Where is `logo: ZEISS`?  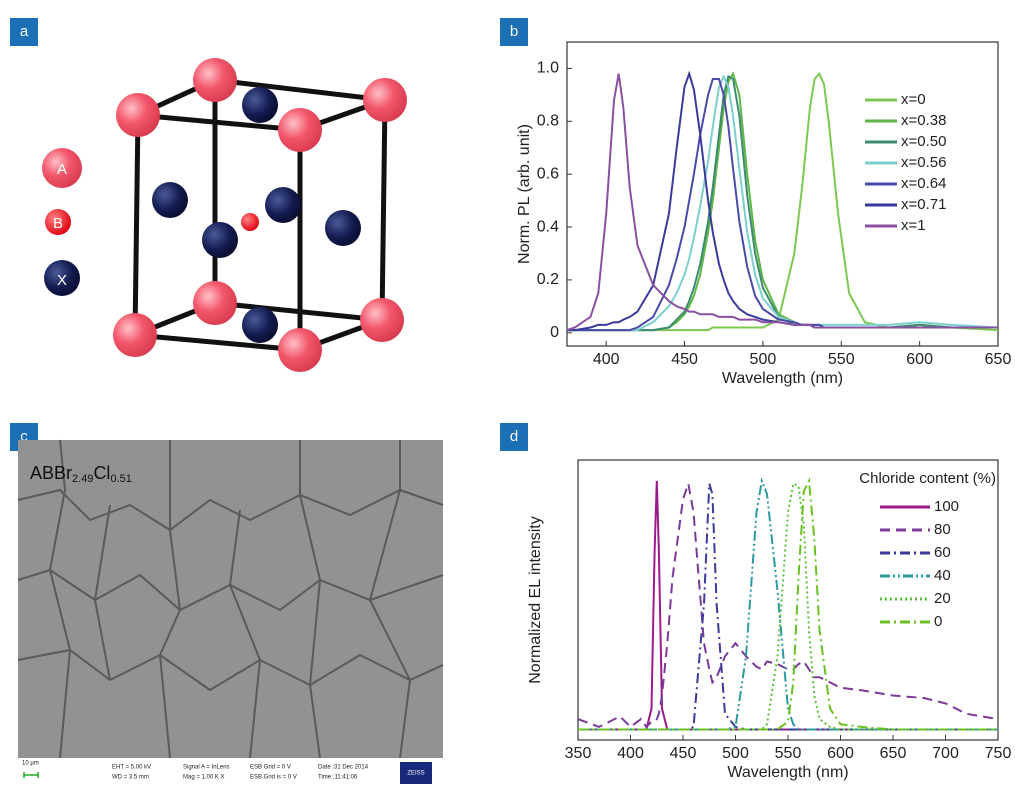
logo: ZEISS is located at coordinates (415, 774).